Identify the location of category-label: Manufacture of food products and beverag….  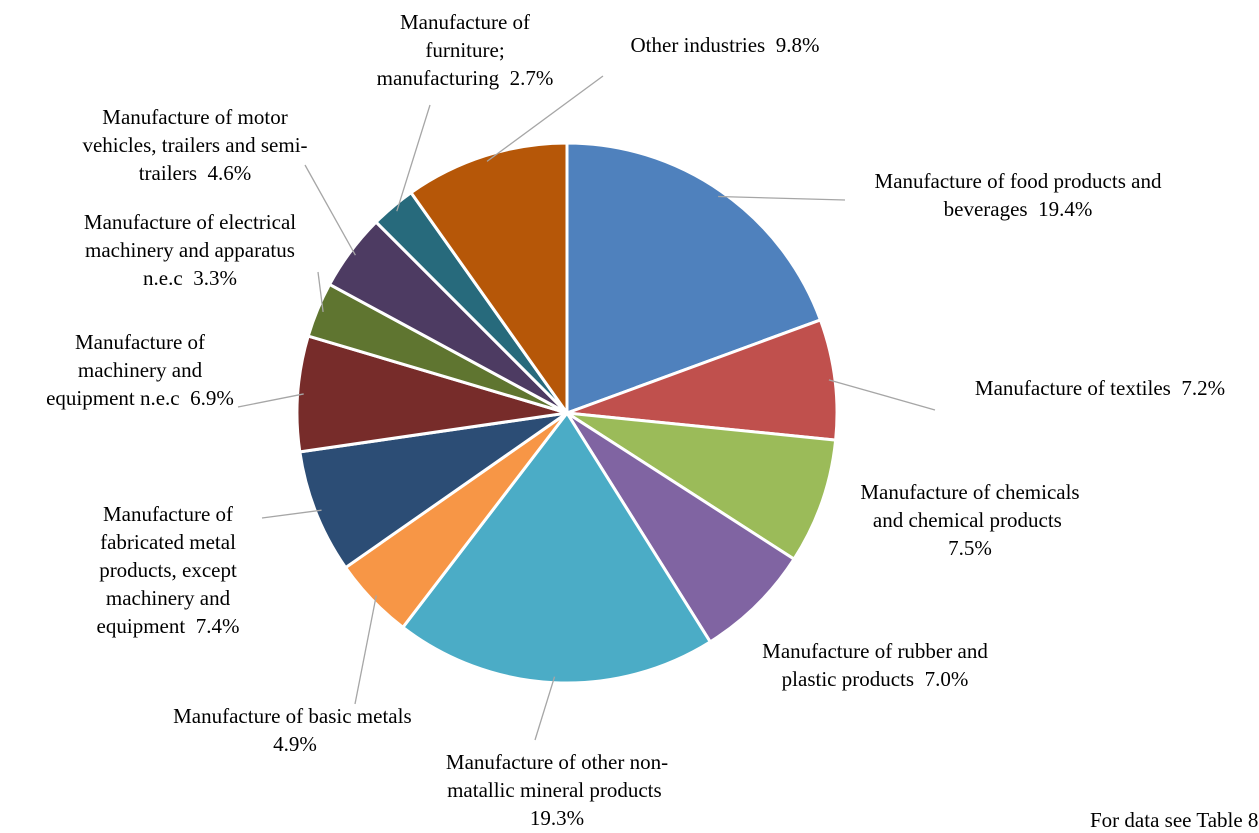
(1018, 195).